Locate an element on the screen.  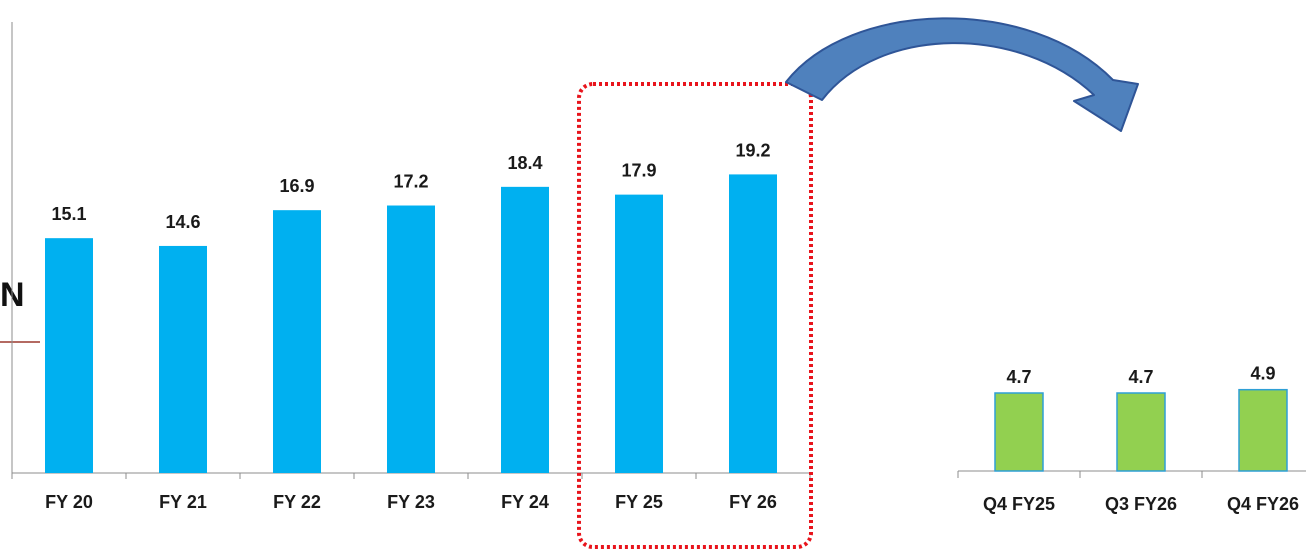
x-tick-label: FY 26 is located at coordinates (753, 502).